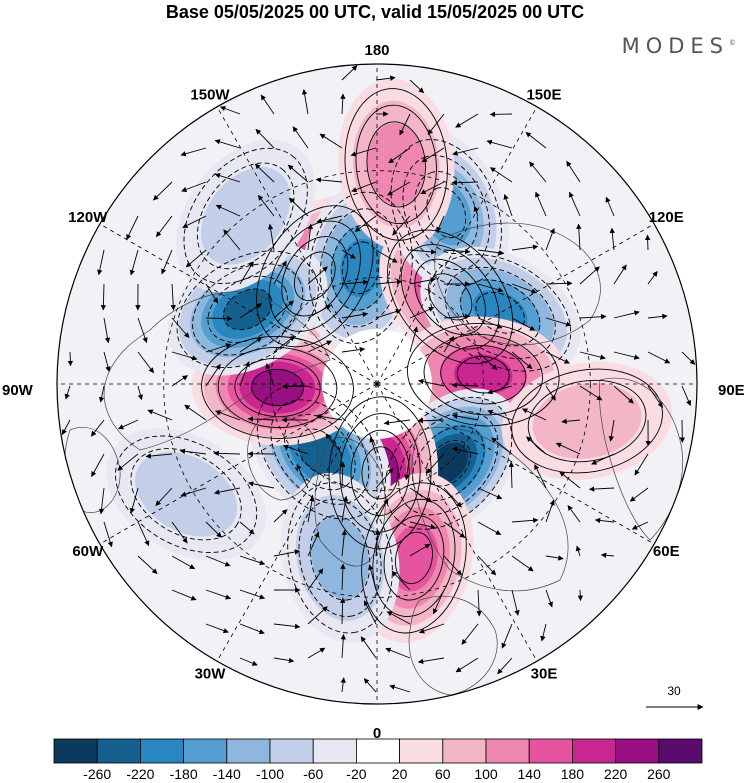  What do you see at coordinates (573, 774) in the screenshot?
I see `colorbar-label: 180` at bounding box center [573, 774].